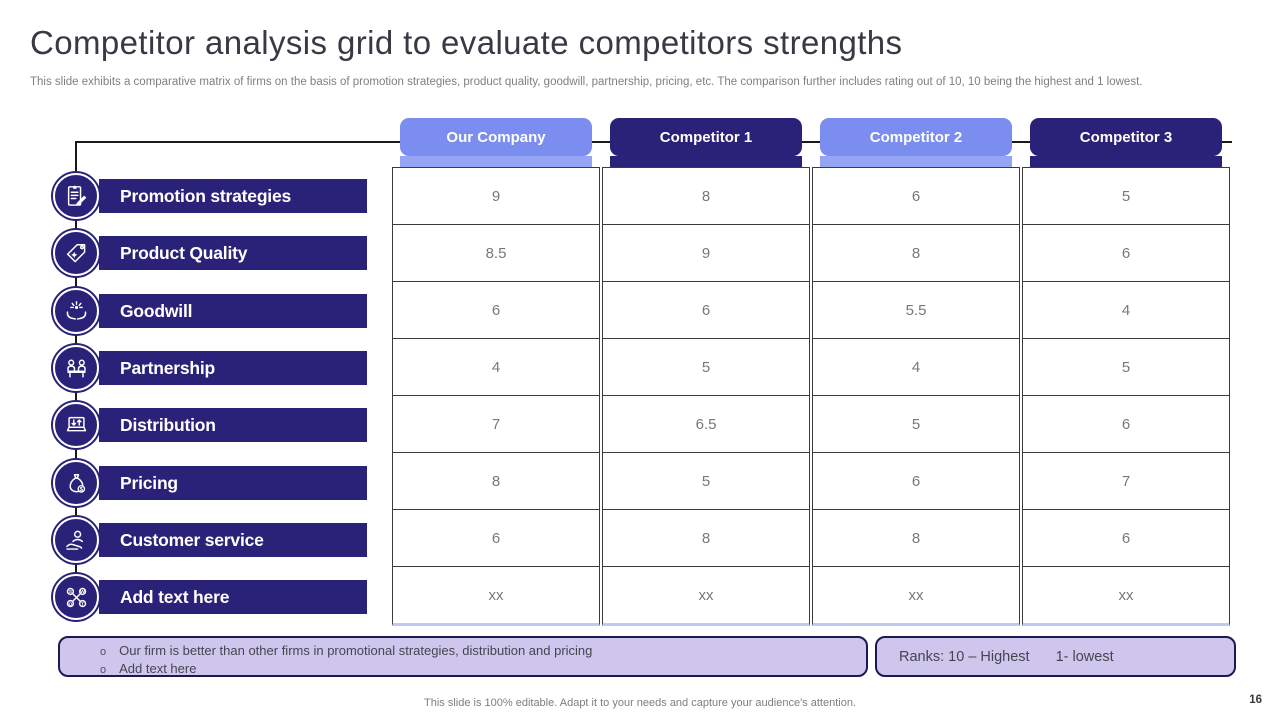 The width and height of the screenshot is (1280, 720). Describe the element at coordinates (175, 596) in the screenshot. I see `criteria-label: Add text here` at that location.